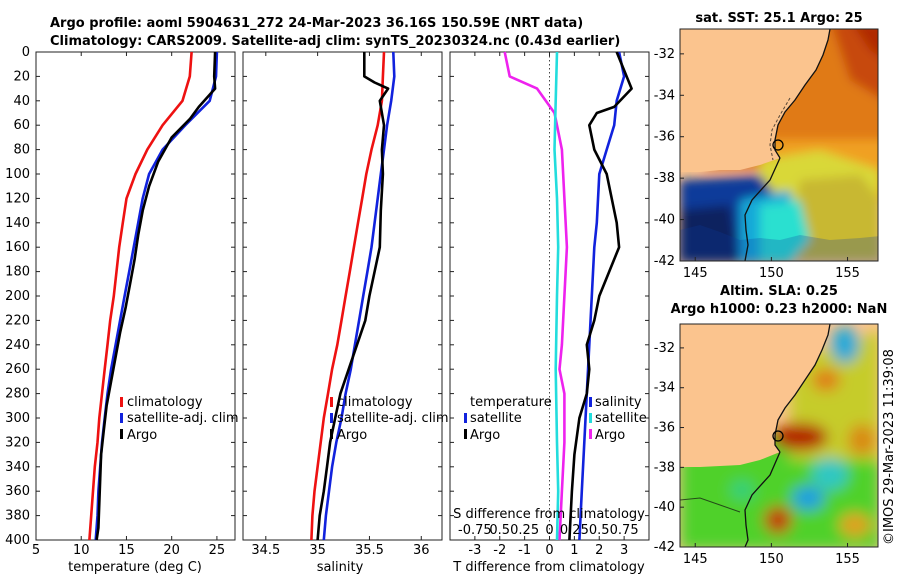  What do you see at coordinates (17, 491) in the screenshot?
I see `depth-tick-label: 360` at bounding box center [17, 491].